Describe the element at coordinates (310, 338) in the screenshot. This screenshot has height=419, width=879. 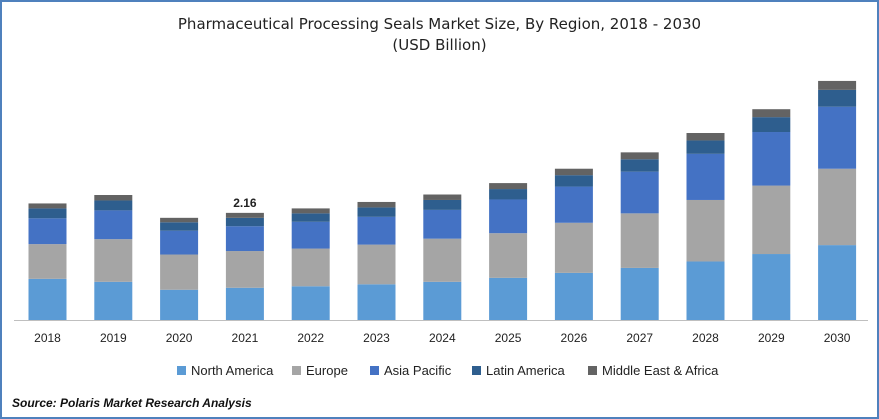
I see `x-tick-label-2022: 2022` at that location.